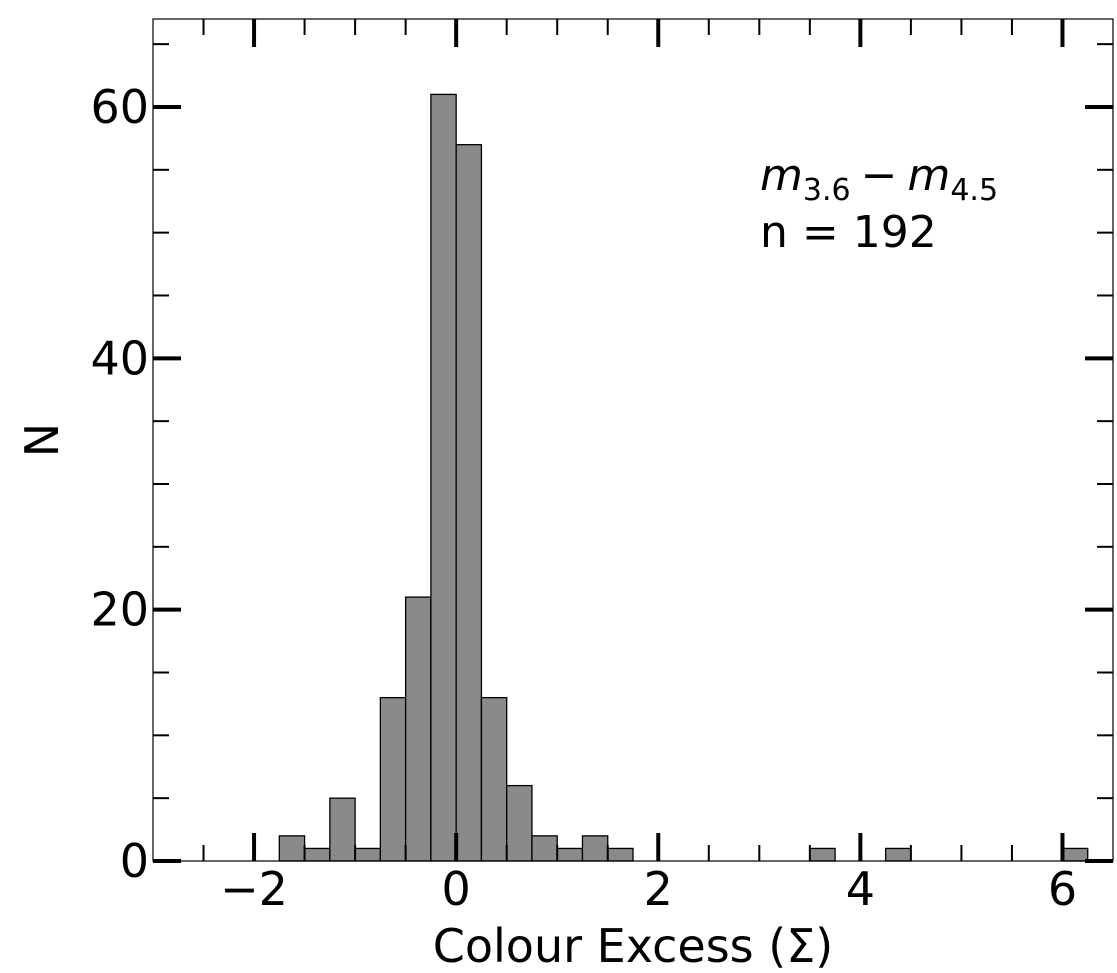 This screenshot has width=1117, height=973. Describe the element at coordinates (658, 889) in the screenshot. I see `x-tick-label: 2` at that location.